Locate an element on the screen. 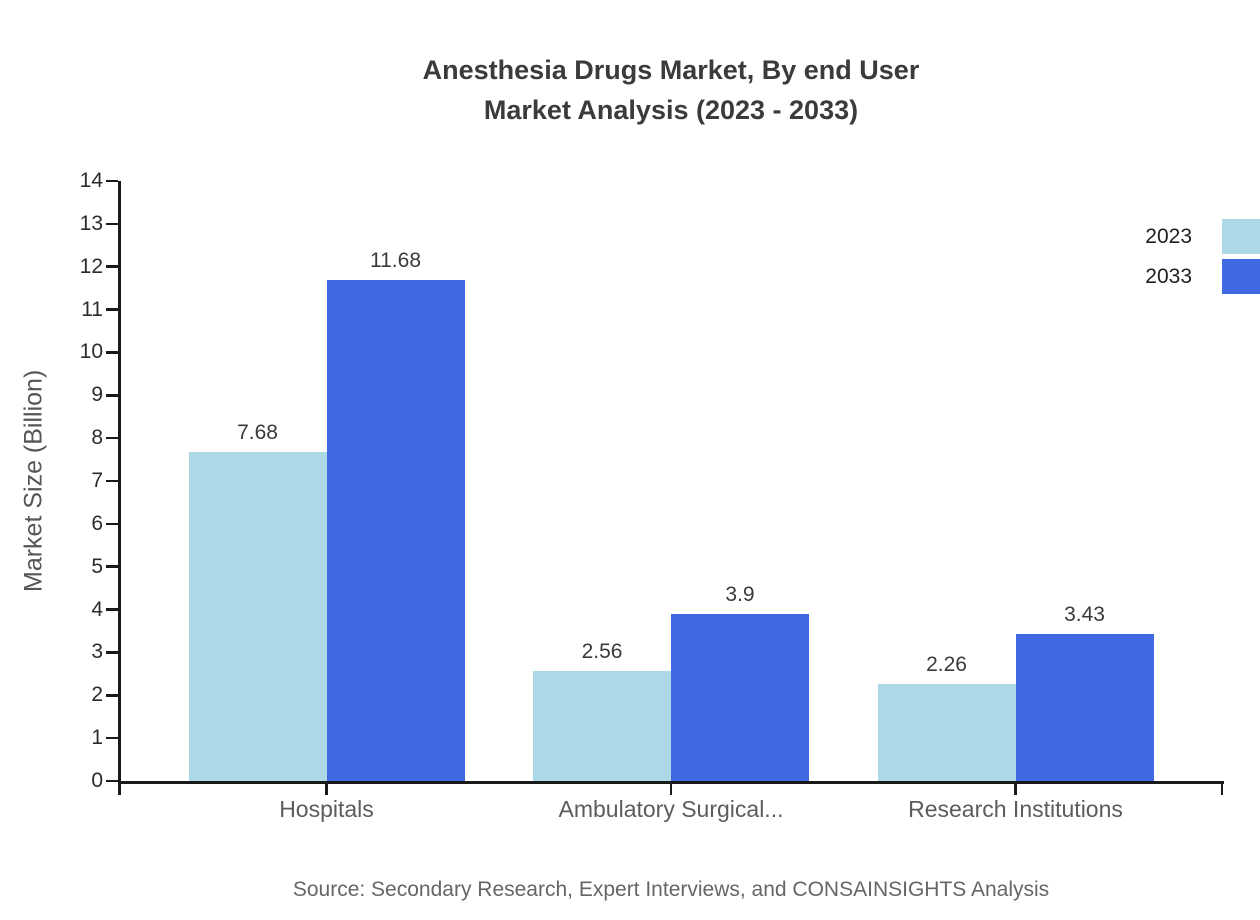  legend-item-2023: 2023 is located at coordinates (1202, 236).